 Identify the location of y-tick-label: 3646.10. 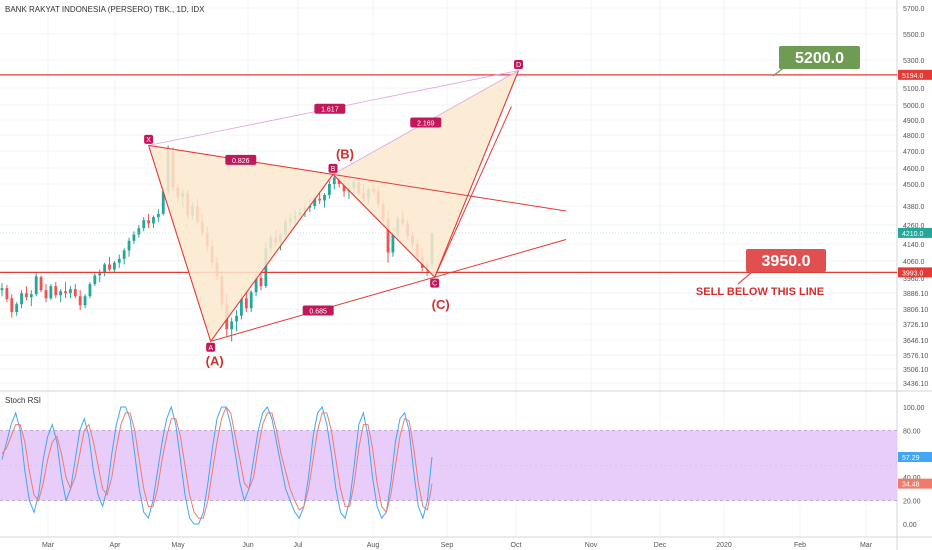
(915, 341).